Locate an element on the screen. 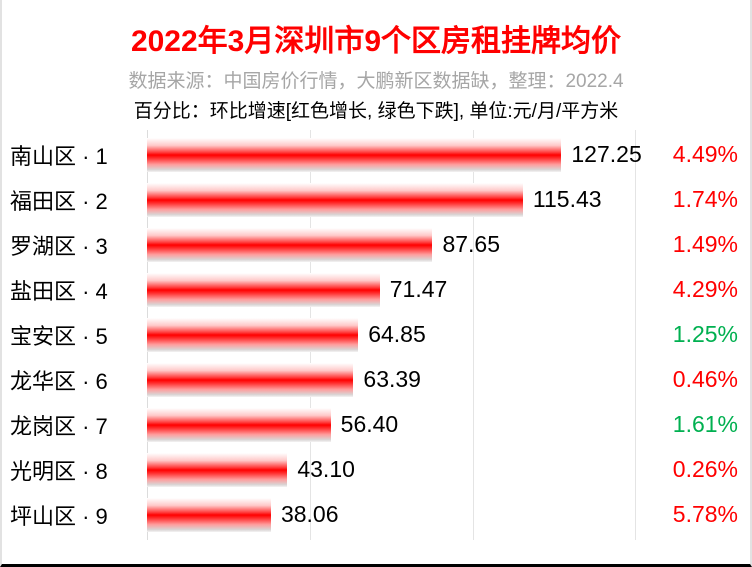  bar-track: 115.43 is located at coordinates (394, 199).